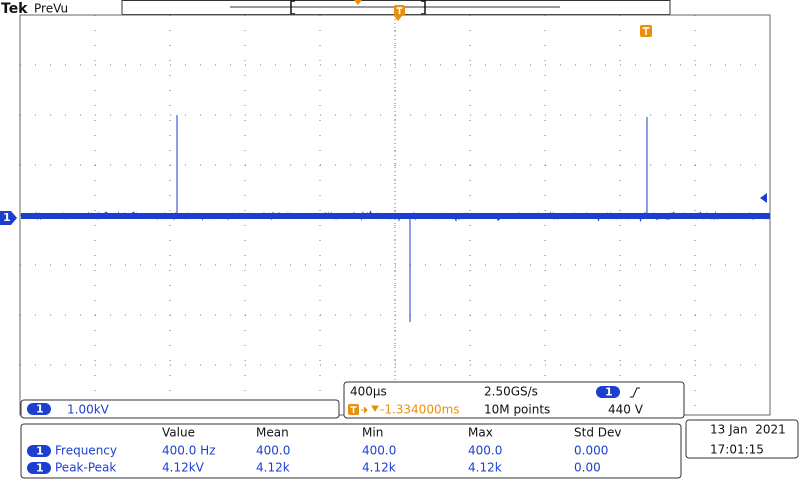  Describe the element at coordinates (86, 451) in the screenshot. I see `row-name: Frequency` at that location.